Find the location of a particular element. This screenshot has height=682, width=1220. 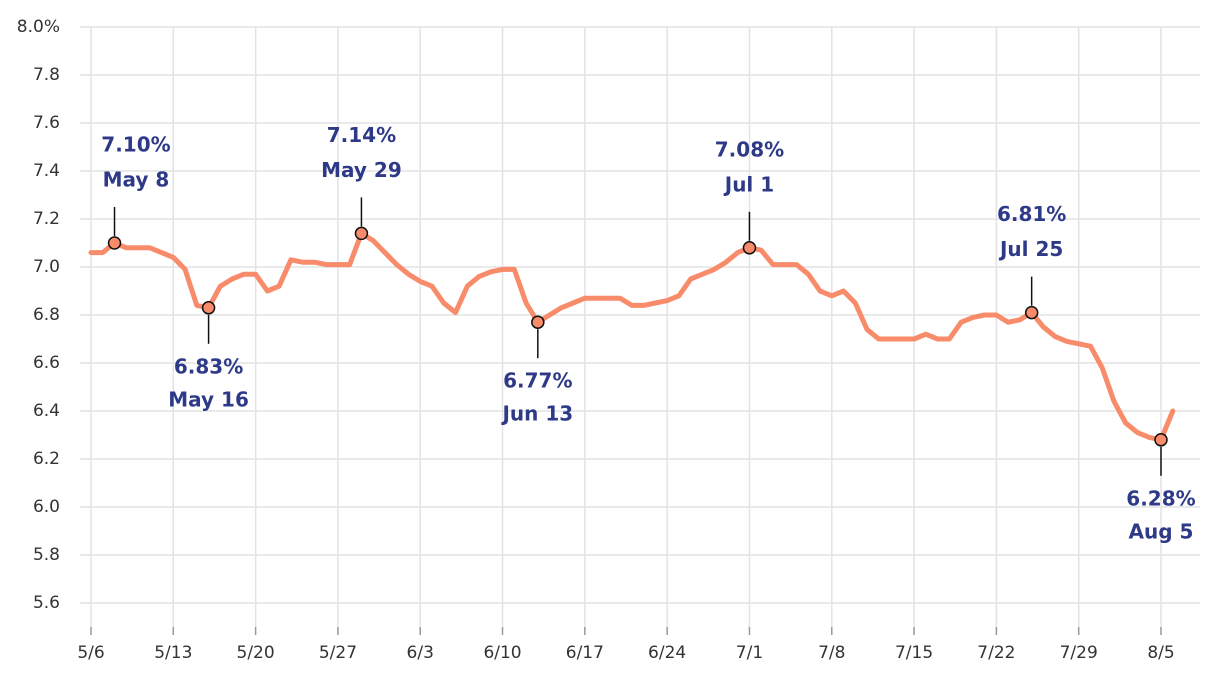

annotation-date: May 8 is located at coordinates (136, 180).